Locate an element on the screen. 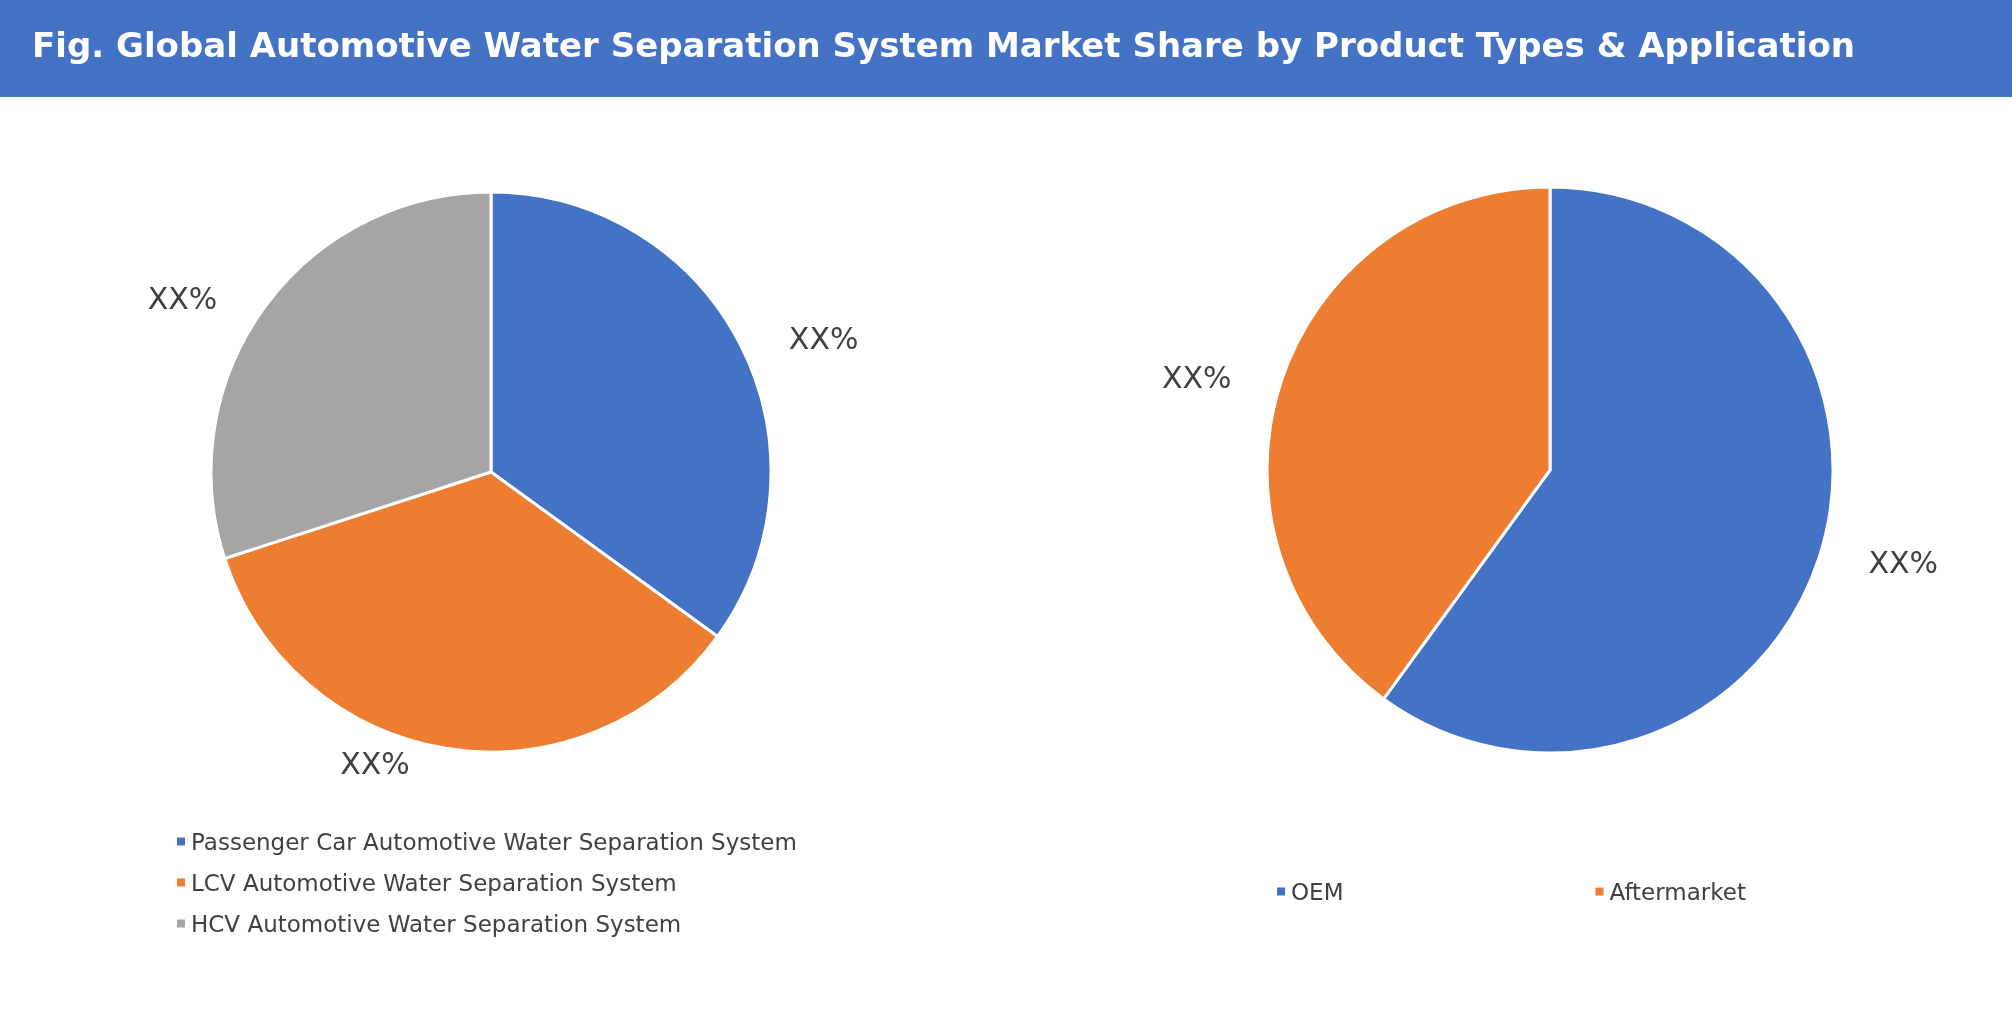 This screenshot has height=1014, width=2012. legend-label: Aftermarket is located at coordinates (1677, 891).